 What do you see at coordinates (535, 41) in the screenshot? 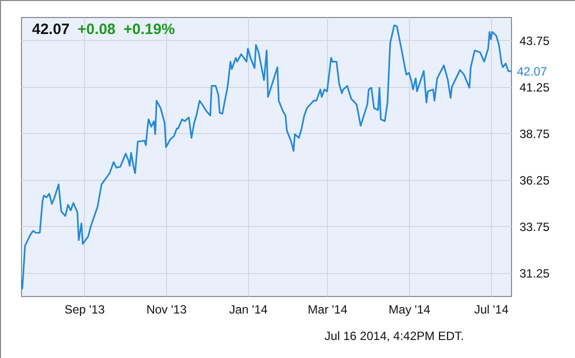
I see `y-tick-label: 43.75` at bounding box center [535, 41].